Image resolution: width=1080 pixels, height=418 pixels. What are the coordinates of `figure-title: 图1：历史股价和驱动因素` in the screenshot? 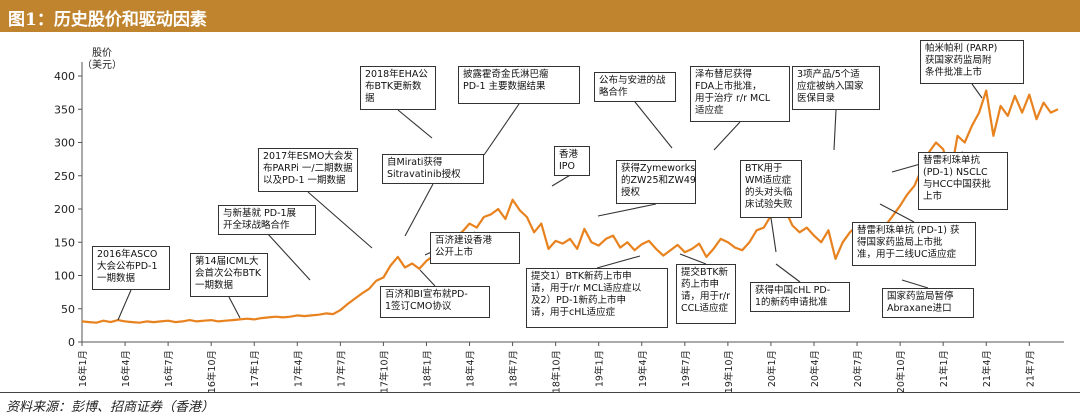 It's located at (107, 20).